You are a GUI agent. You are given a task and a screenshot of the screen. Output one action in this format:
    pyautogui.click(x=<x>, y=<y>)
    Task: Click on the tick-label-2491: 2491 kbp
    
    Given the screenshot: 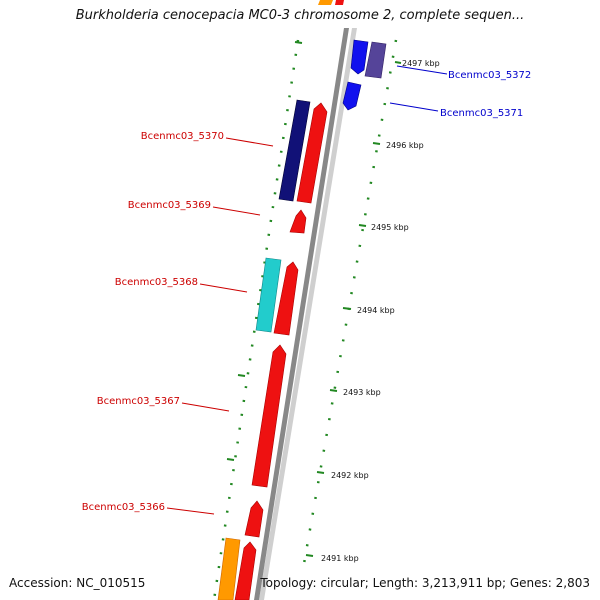 What is the action you would take?
    pyautogui.click(x=340, y=558)
    